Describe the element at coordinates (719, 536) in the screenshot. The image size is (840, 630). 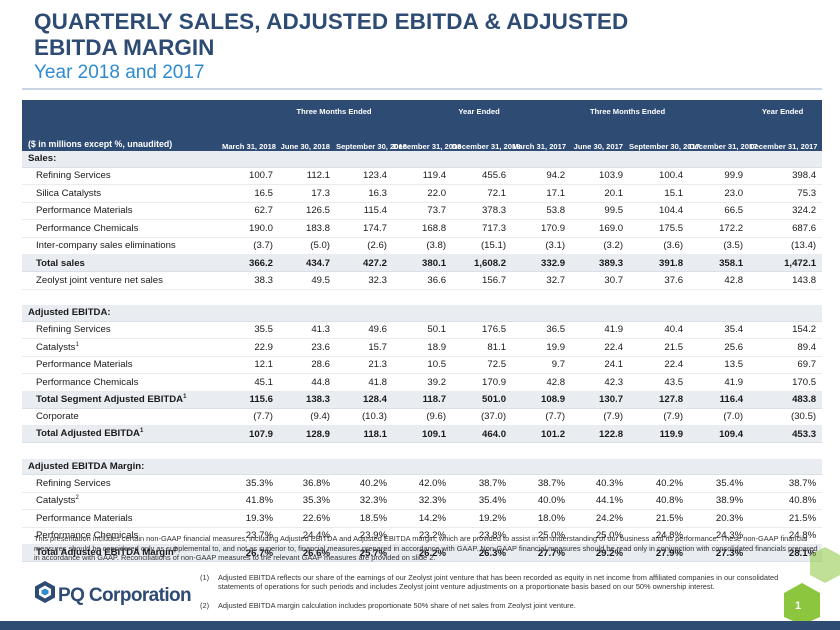
I see `table-cell: 24.3%` at that location.